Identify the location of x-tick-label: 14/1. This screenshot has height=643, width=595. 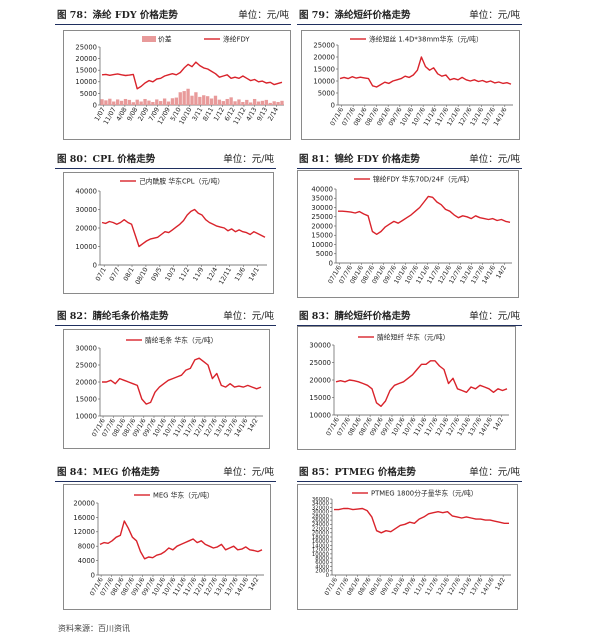
(254, 274).